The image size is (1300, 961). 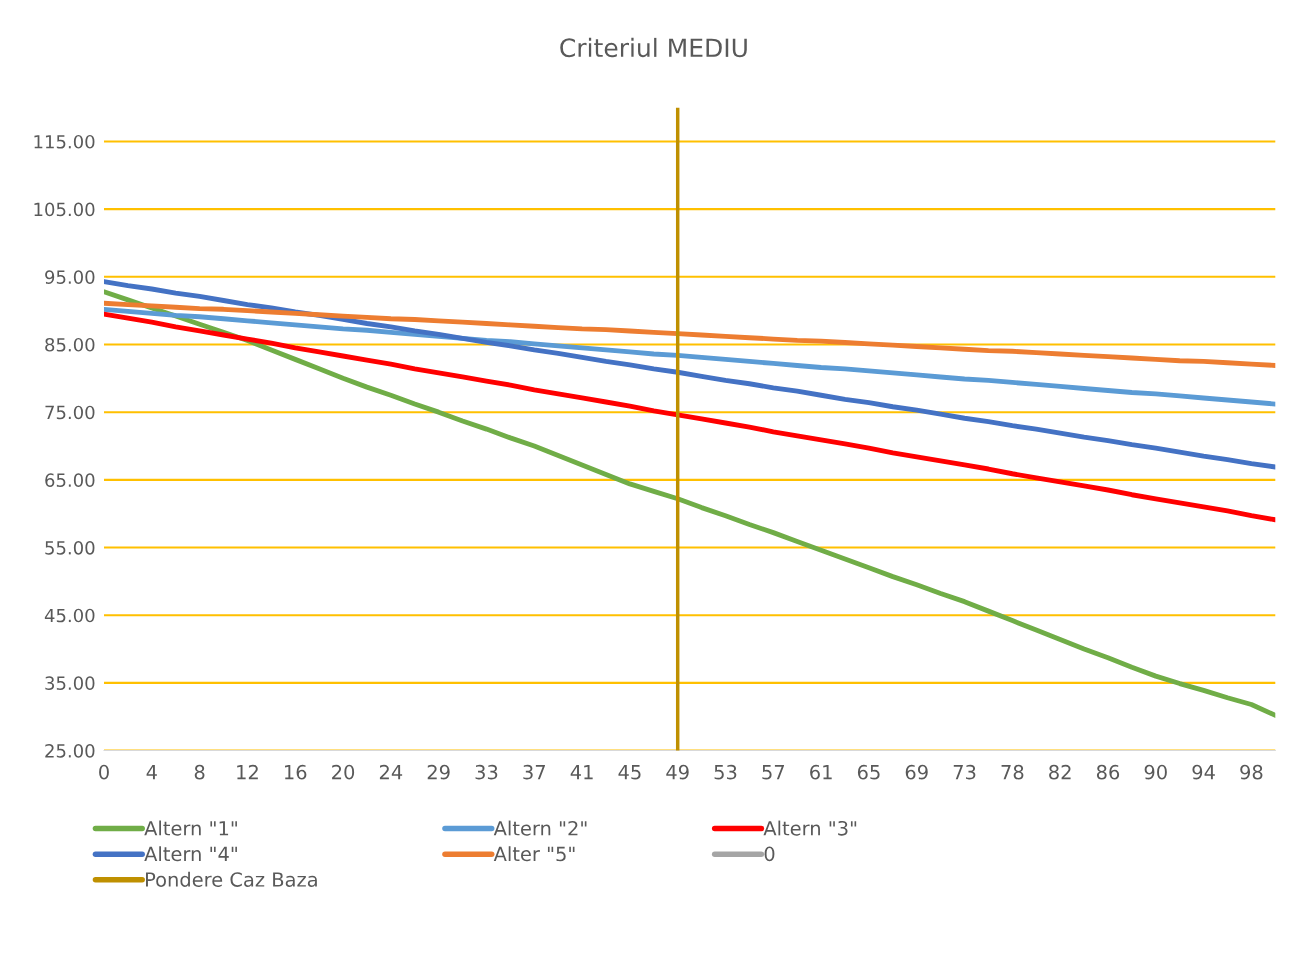 I want to click on x-tick-label: 16, so click(x=296, y=772).